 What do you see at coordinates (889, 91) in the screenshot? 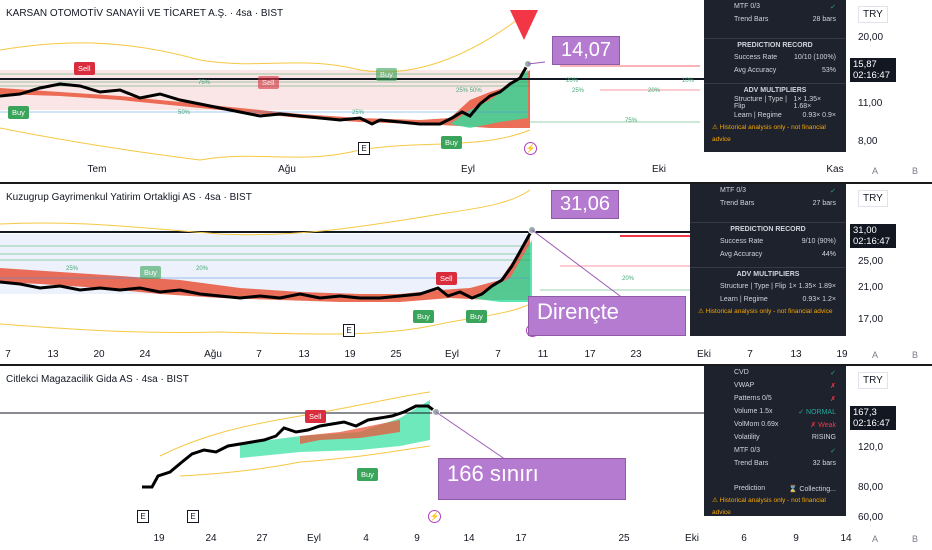
I see `price-axis: TRY 20,00 15,87 02:16:47 11,00 8,00 A B` at bounding box center [889, 91].